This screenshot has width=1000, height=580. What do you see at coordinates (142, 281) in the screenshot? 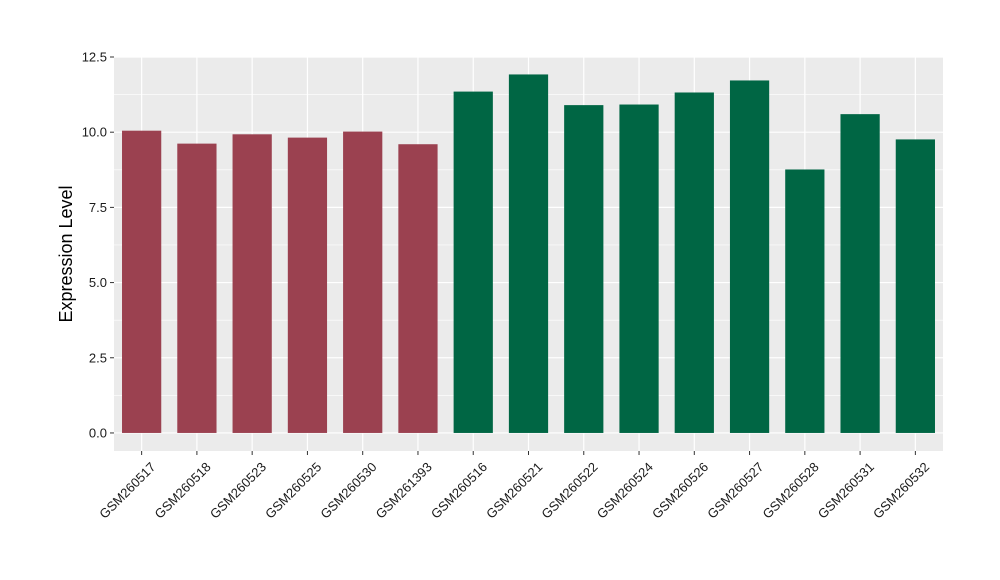
I see `bar-gsm260517` at bounding box center [142, 281].